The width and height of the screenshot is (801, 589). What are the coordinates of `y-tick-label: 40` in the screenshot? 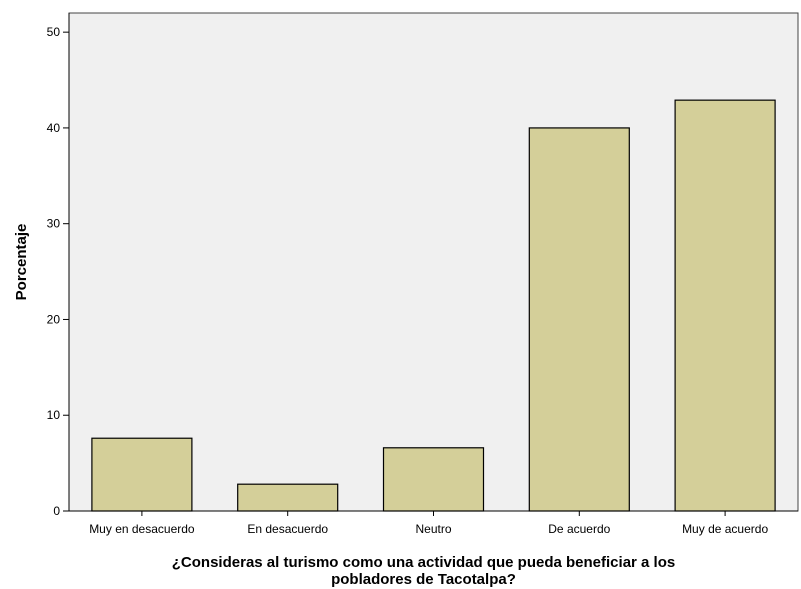 It's located at (54, 128).